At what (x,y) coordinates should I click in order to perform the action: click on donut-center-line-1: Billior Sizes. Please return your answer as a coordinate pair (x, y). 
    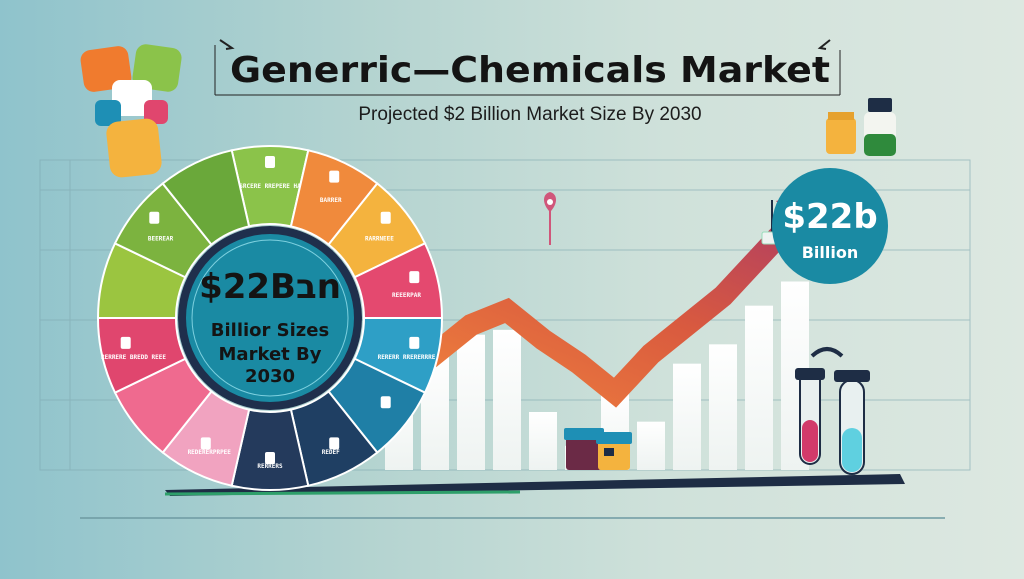
    Looking at the image, I should click on (270, 330).